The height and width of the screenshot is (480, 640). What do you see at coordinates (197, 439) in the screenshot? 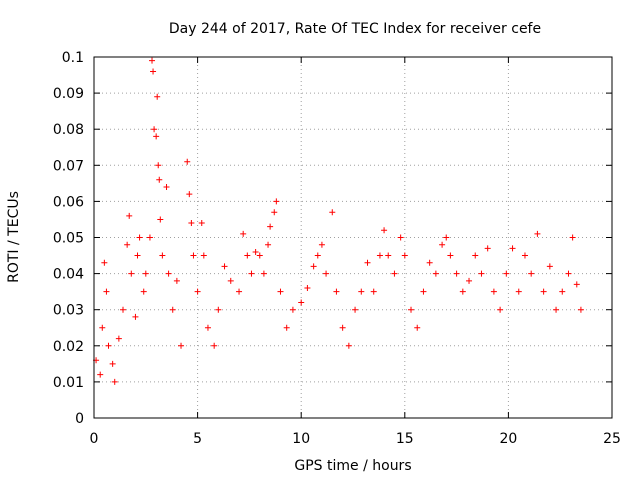
I see `x-tick-label: 5` at bounding box center [197, 439].